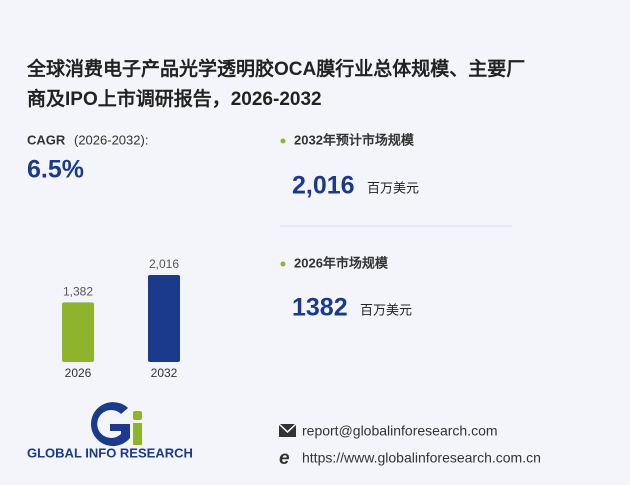 The height and width of the screenshot is (485, 630). I want to click on email: report@globalinforesearch.com, so click(400, 431).